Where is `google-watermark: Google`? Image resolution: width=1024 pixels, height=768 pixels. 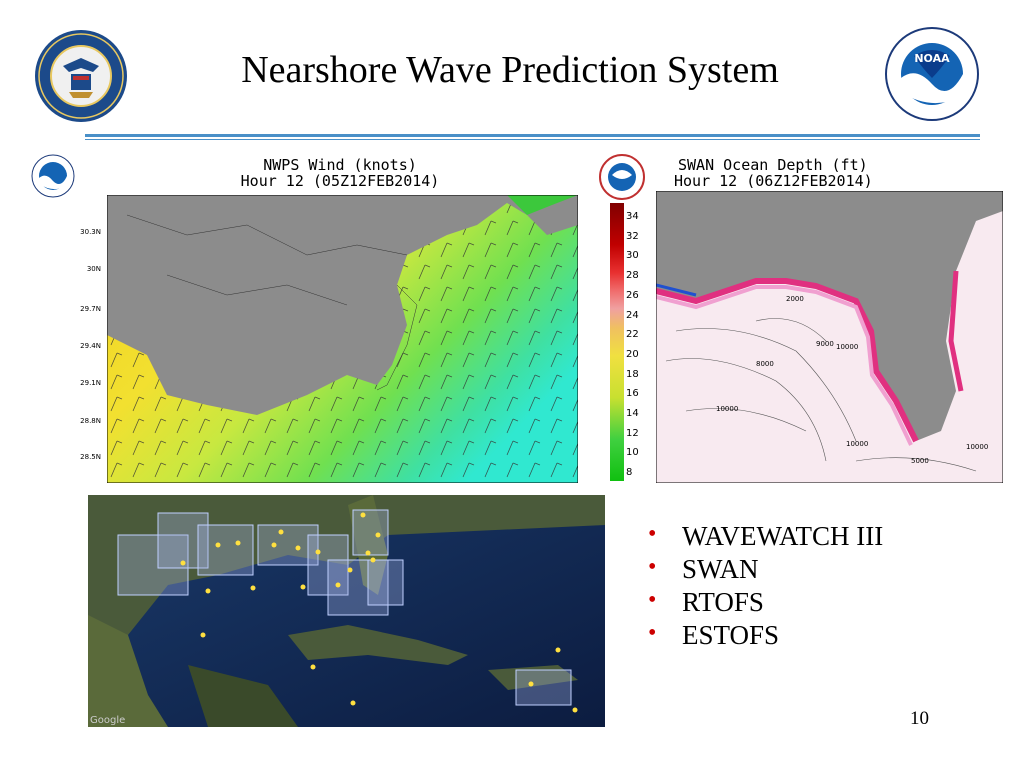
google-watermark: Google is located at coordinates (107, 720).